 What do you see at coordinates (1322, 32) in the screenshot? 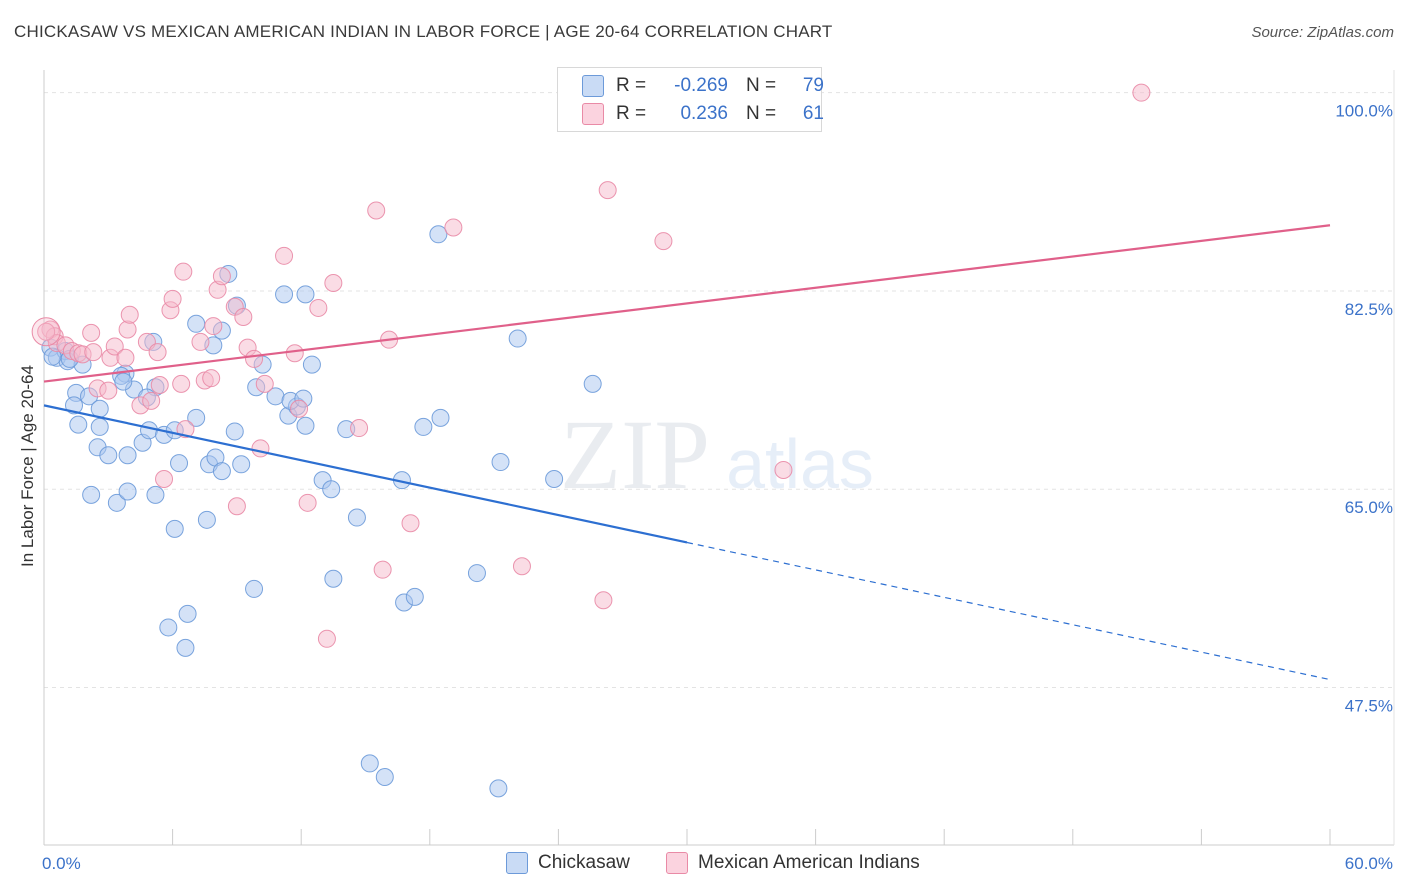
I see `source-label: Source: ZipAtlas.com` at bounding box center [1322, 32].